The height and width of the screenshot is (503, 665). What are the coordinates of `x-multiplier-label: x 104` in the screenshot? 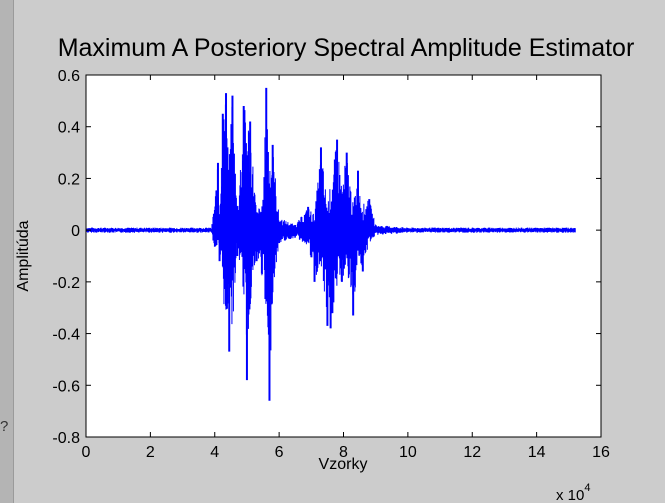 It's located at (573, 492).